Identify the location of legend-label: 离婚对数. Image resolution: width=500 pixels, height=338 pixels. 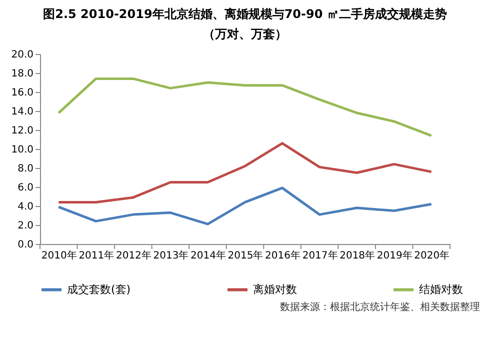
(275, 289).